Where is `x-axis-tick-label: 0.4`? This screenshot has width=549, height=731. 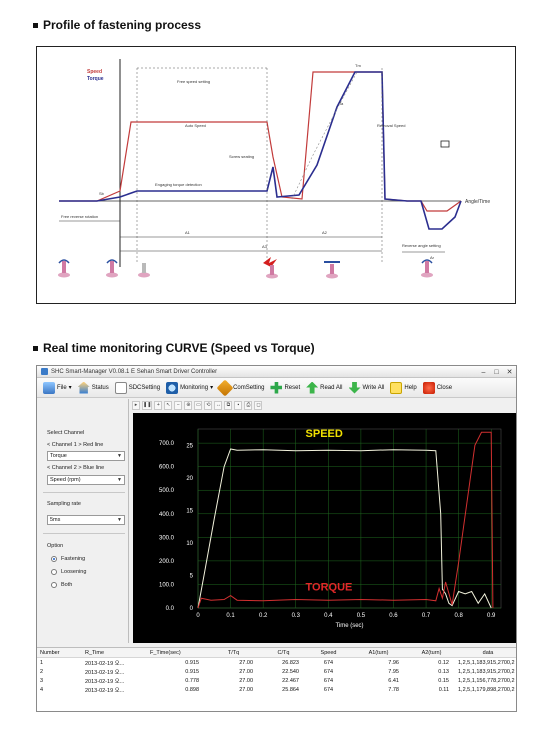 x-axis-tick-label: 0.4 is located at coordinates (328, 616).